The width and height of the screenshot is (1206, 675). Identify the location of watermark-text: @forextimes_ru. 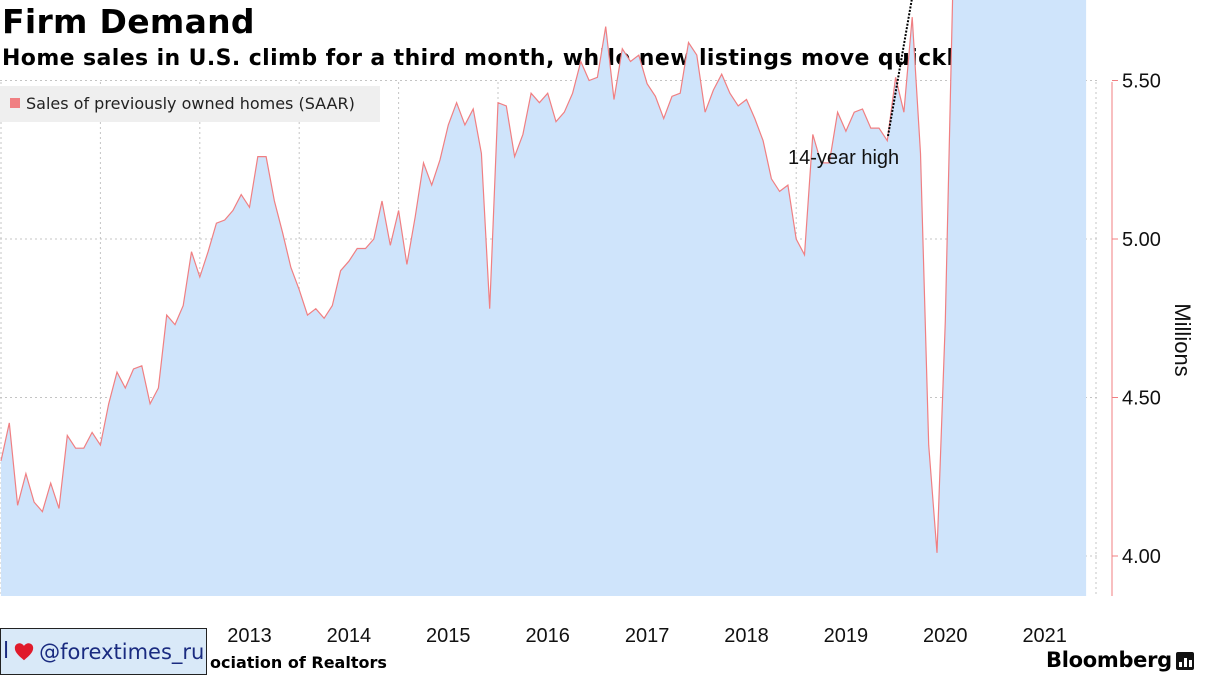
(122, 651).